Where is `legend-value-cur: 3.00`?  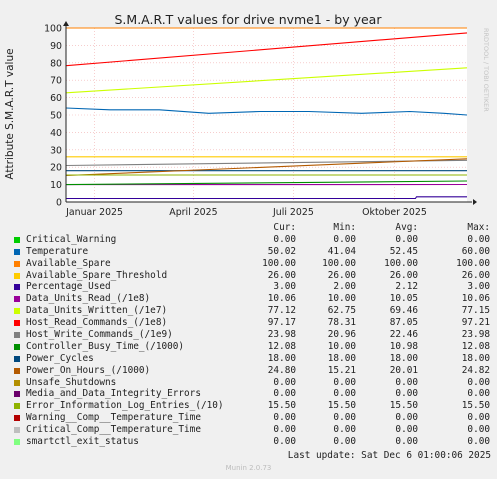
legend-value-cur: 3.00 is located at coordinates (284, 287).